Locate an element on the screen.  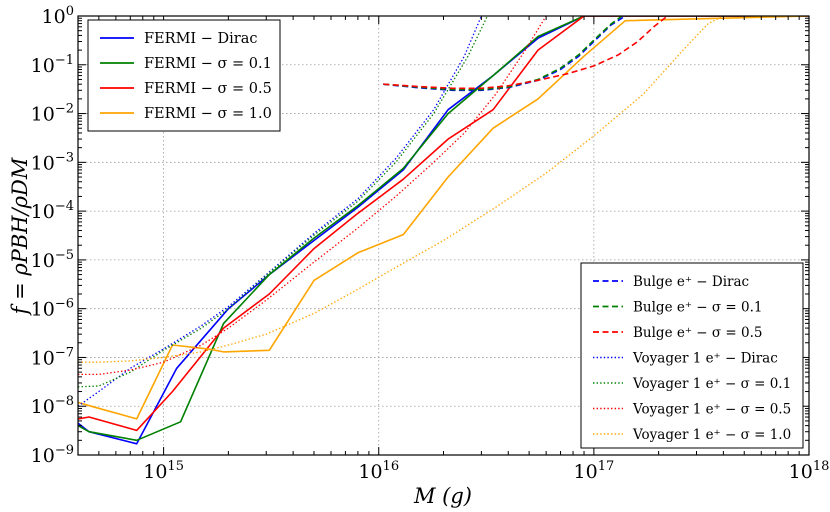
series-bulge-s05 is located at coordinates (525, 53).